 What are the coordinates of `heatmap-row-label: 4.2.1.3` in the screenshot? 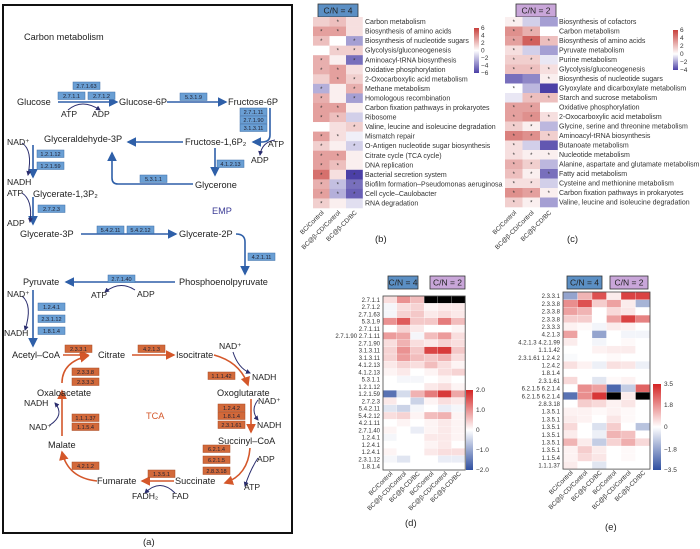 It's located at (551, 336).